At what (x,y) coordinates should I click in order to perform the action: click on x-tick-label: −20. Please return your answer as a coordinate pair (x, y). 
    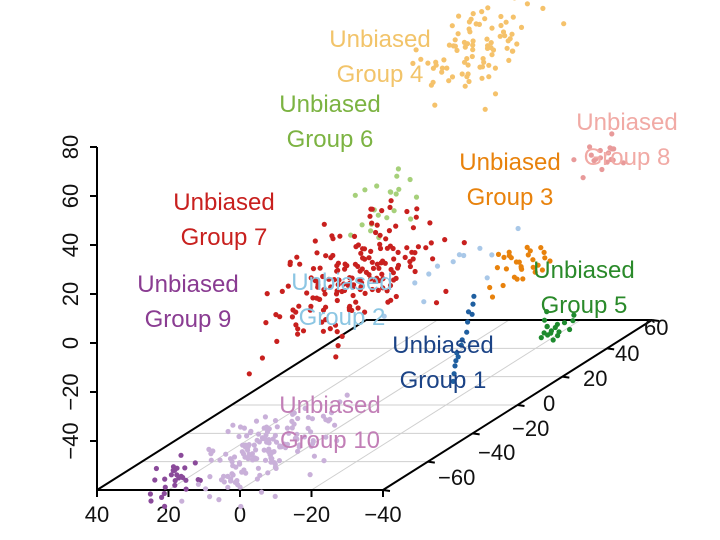
    Looking at the image, I should click on (311, 514).